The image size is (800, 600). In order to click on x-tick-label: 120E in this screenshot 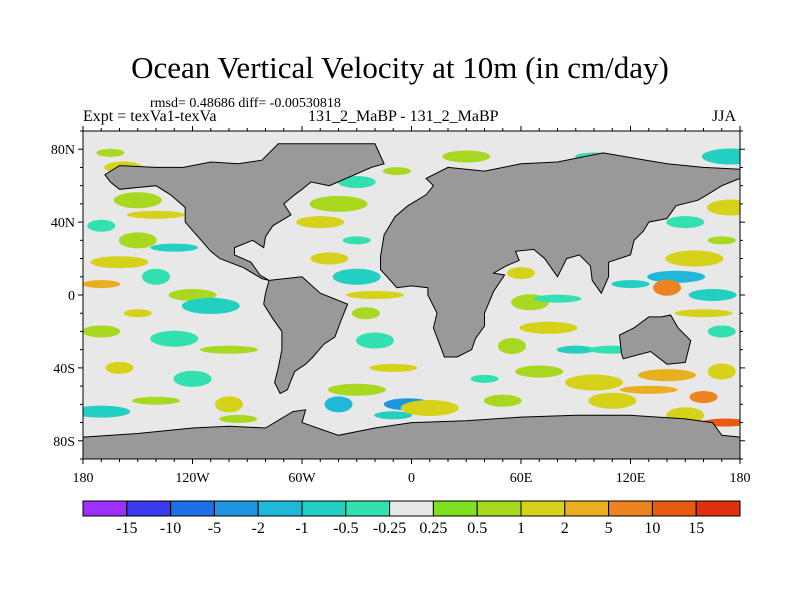, I will do `click(631, 478)`.